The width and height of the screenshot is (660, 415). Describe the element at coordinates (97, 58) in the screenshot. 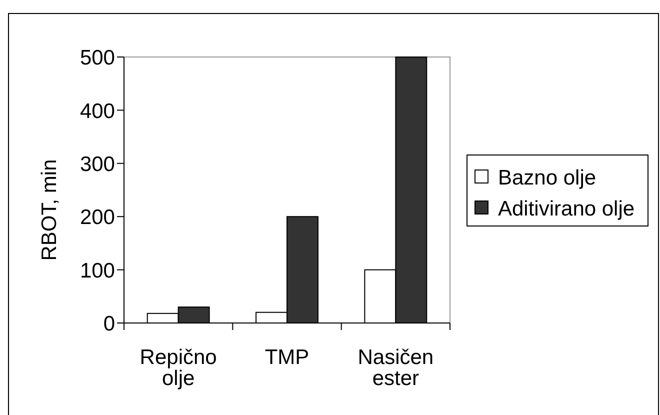

I see `y-tick-label: 500` at that location.